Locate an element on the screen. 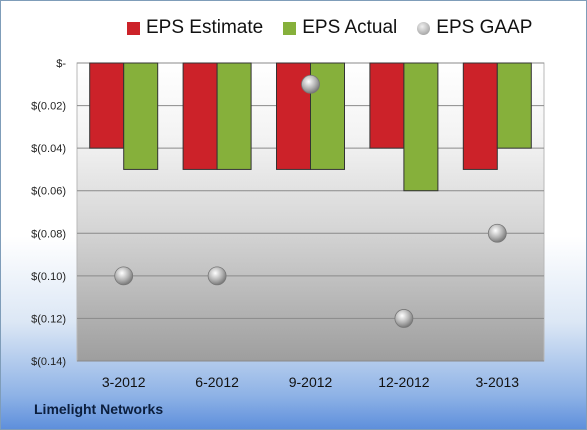 The width and height of the screenshot is (587, 430). legend-label-eps-actual: EPS Actual is located at coordinates (350, 27).